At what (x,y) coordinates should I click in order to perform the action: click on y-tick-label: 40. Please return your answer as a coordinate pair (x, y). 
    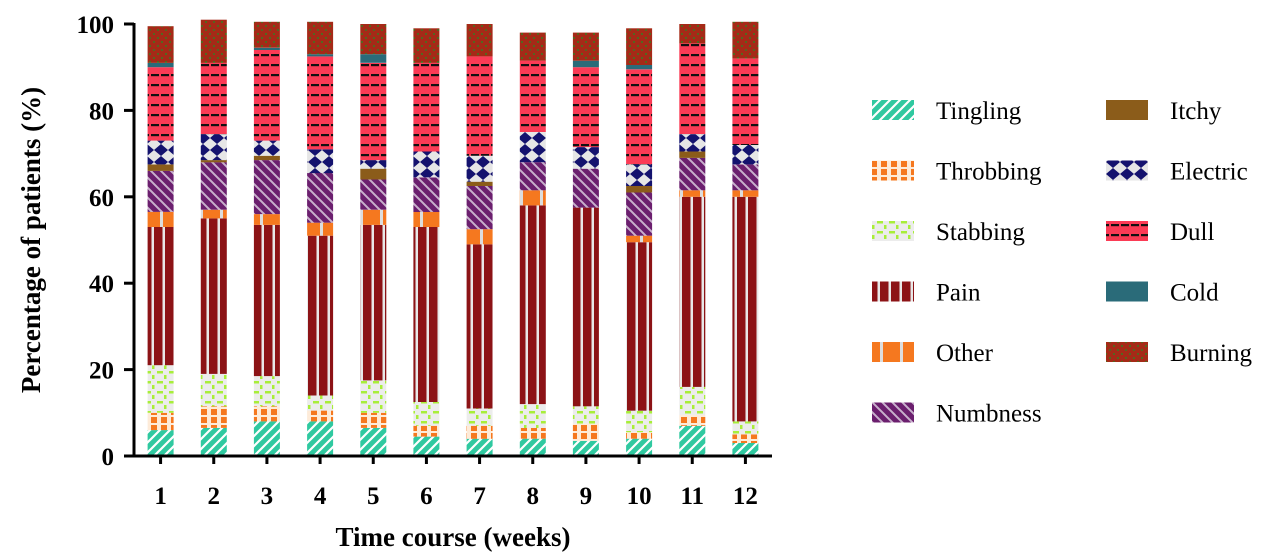
    Looking at the image, I should click on (101, 284).